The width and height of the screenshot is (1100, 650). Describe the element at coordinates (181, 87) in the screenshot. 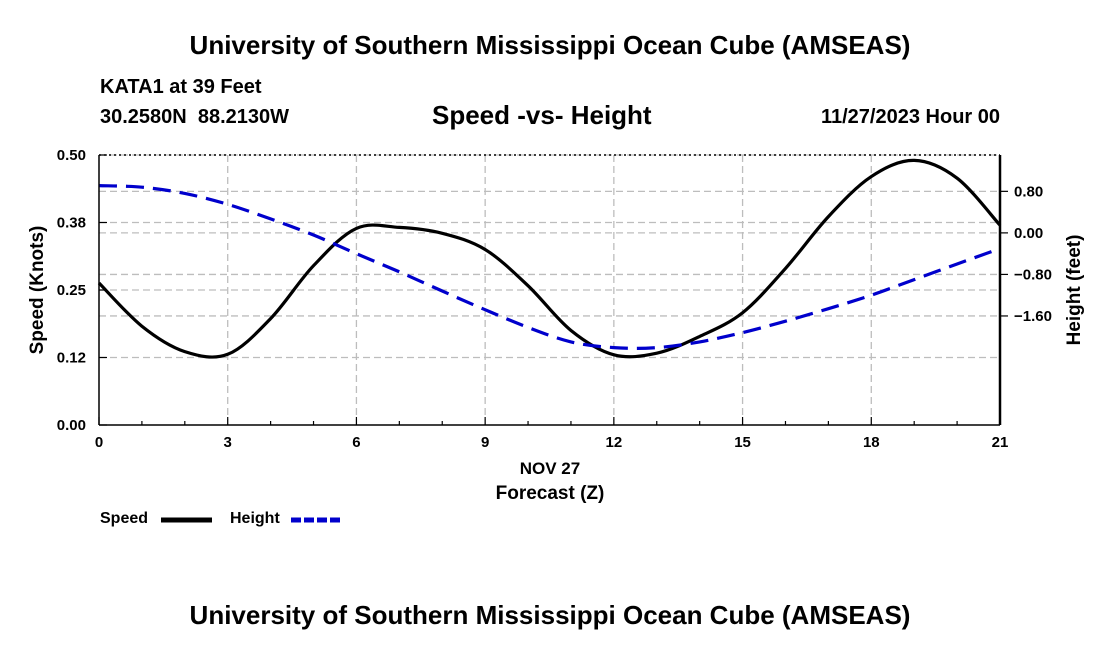

I see `station-label: KATA1 at 39 Feet` at that location.